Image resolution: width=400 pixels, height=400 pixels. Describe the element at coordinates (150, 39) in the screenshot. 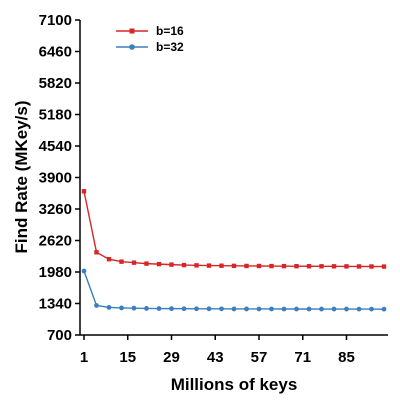

I see `legend: b=16 b=32` at that location.